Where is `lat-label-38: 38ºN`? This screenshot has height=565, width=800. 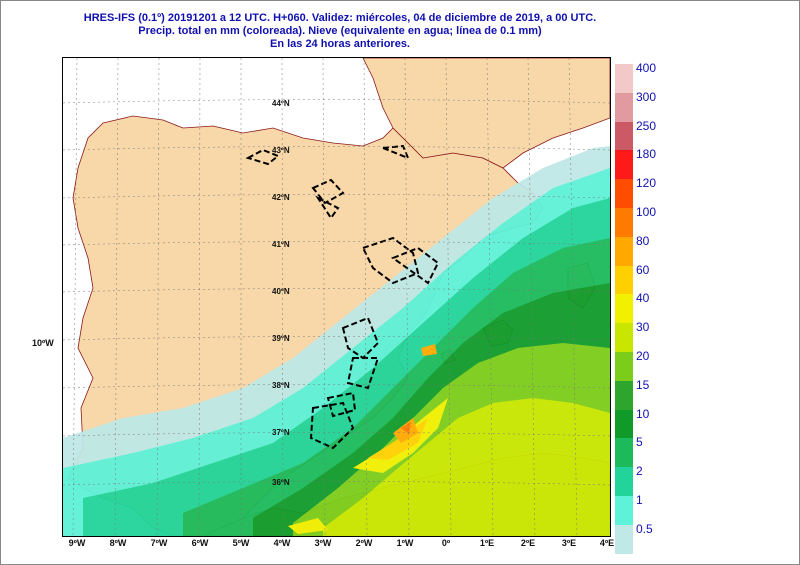 lat-label-38: 38ºN is located at coordinates (281, 385).